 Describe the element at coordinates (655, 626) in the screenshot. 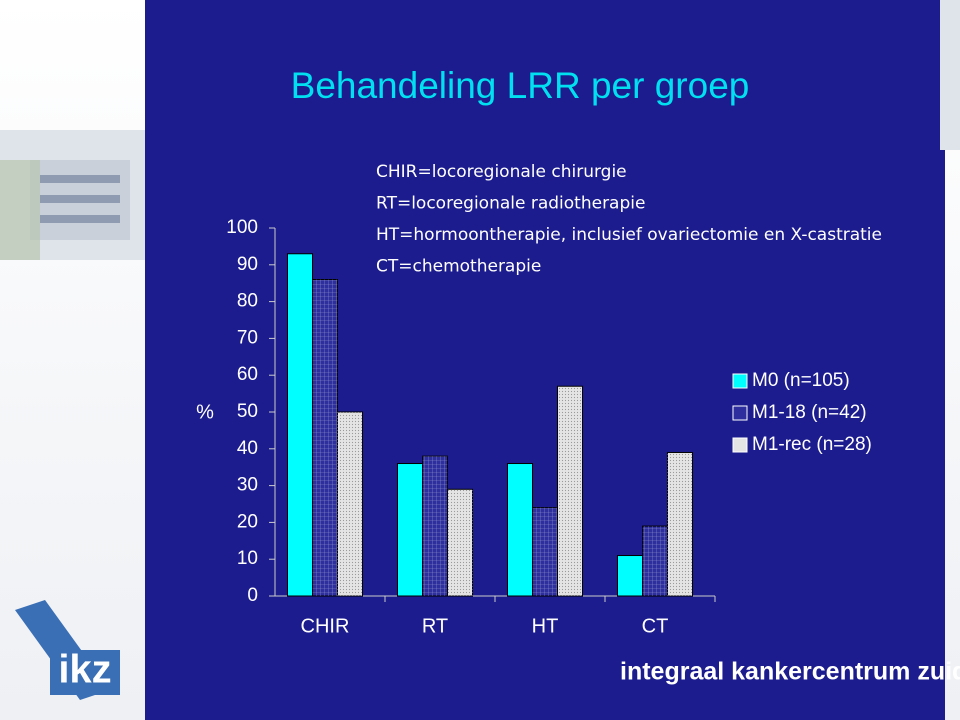

I see `x-tick-label: CT` at that location.